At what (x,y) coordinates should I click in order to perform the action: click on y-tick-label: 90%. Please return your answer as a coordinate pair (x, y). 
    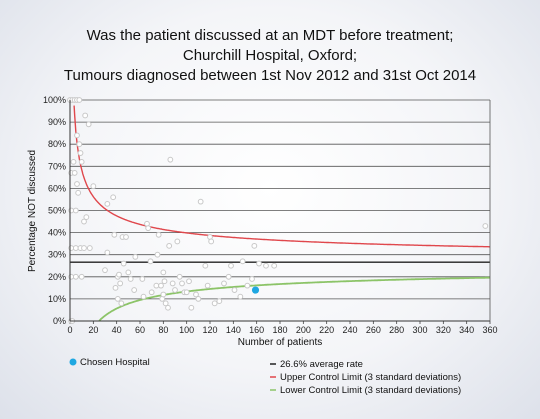
    Looking at the image, I should click on (57, 122).